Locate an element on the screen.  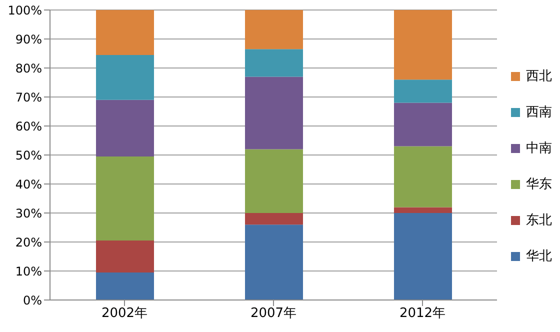
y-tick-label: 20% is located at coordinates (28, 242).